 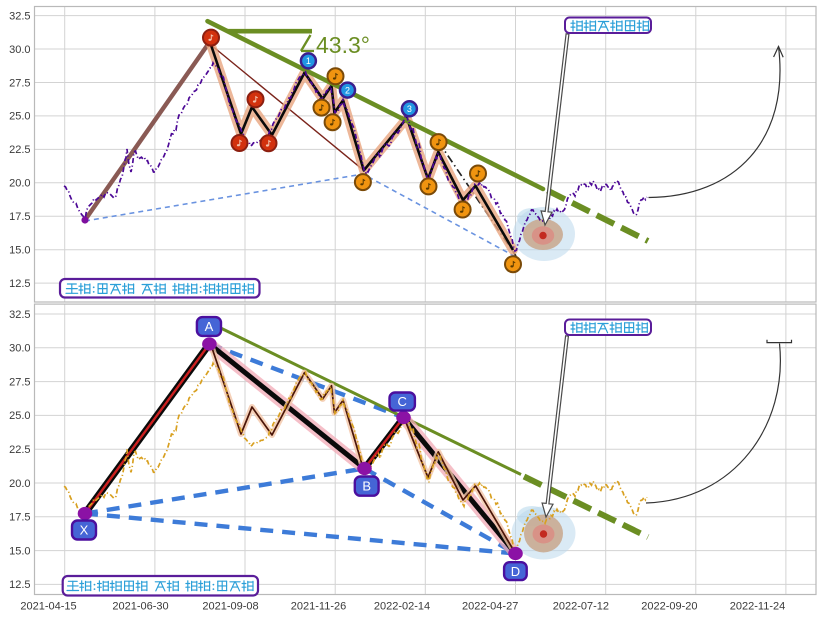 What do you see at coordinates (318, 607) in the screenshot?
I see `svg-text: 2021-11-26` at bounding box center [318, 607].